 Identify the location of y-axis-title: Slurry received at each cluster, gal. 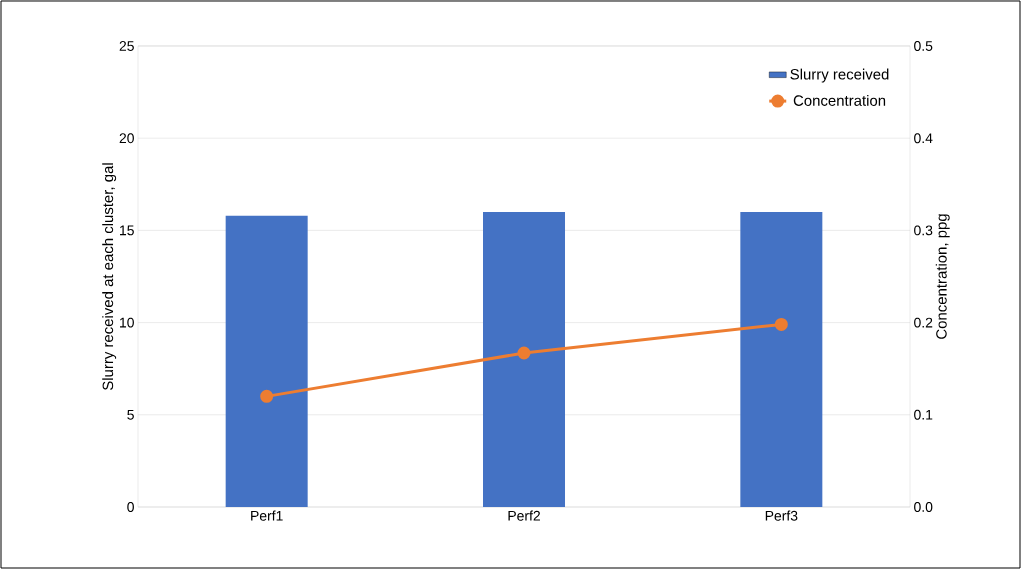
(109, 277).